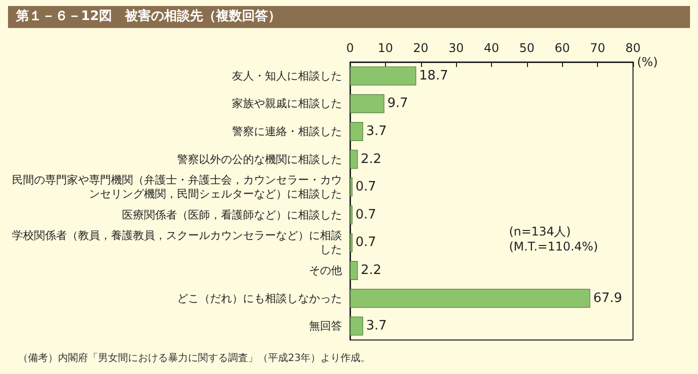 The height and width of the screenshot is (374, 698). Describe the element at coordinates (325, 270) in the screenshot. I see `y-tick-label: その他` at that location.